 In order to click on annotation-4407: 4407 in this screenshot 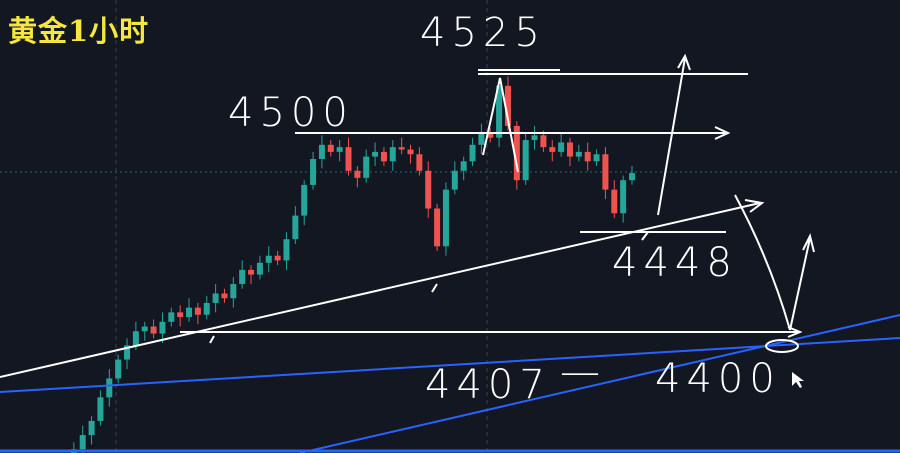, I will do `click(488, 385)`.